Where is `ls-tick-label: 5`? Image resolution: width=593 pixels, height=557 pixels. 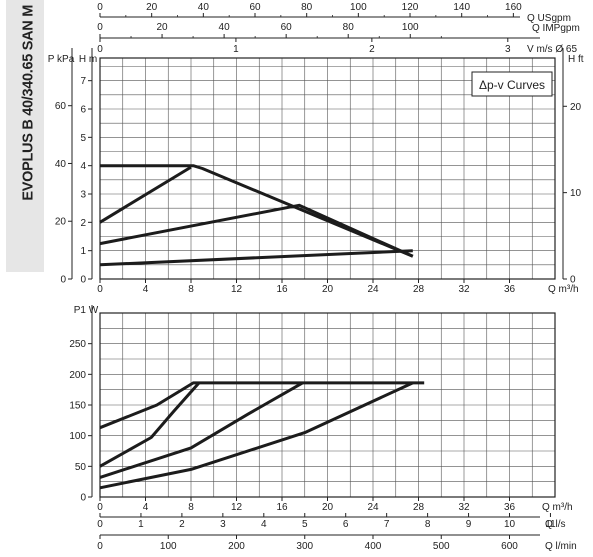
ls-tick-label: 5 is located at coordinates (305, 524).